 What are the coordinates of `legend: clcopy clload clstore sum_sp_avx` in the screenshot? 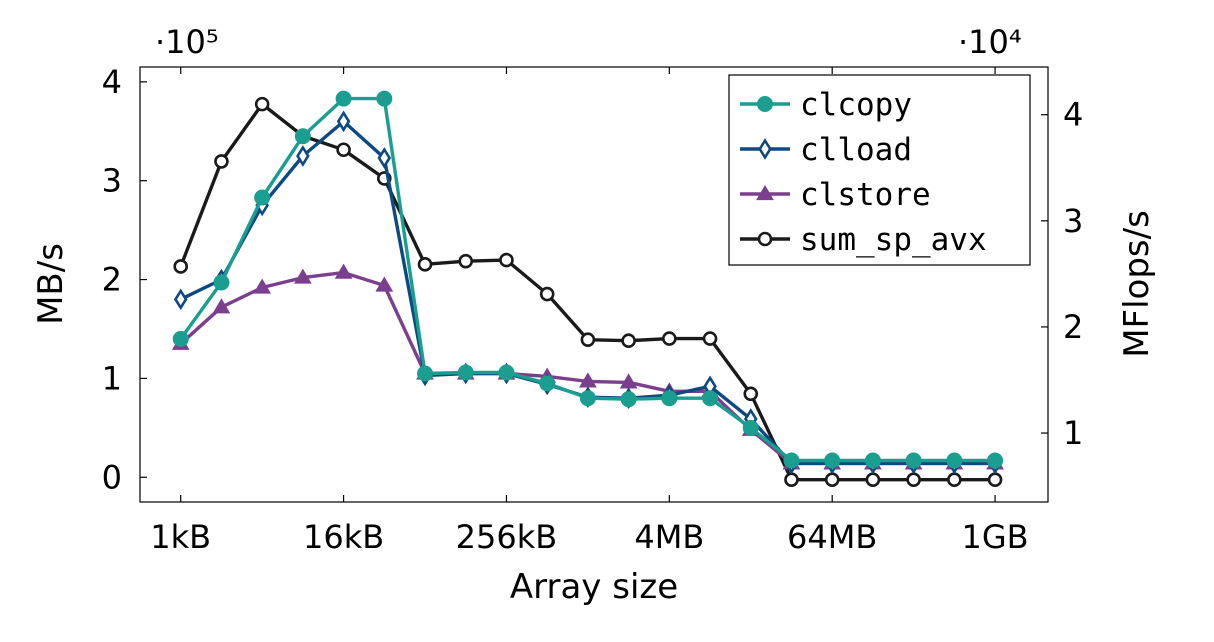 It's located at (879, 170).